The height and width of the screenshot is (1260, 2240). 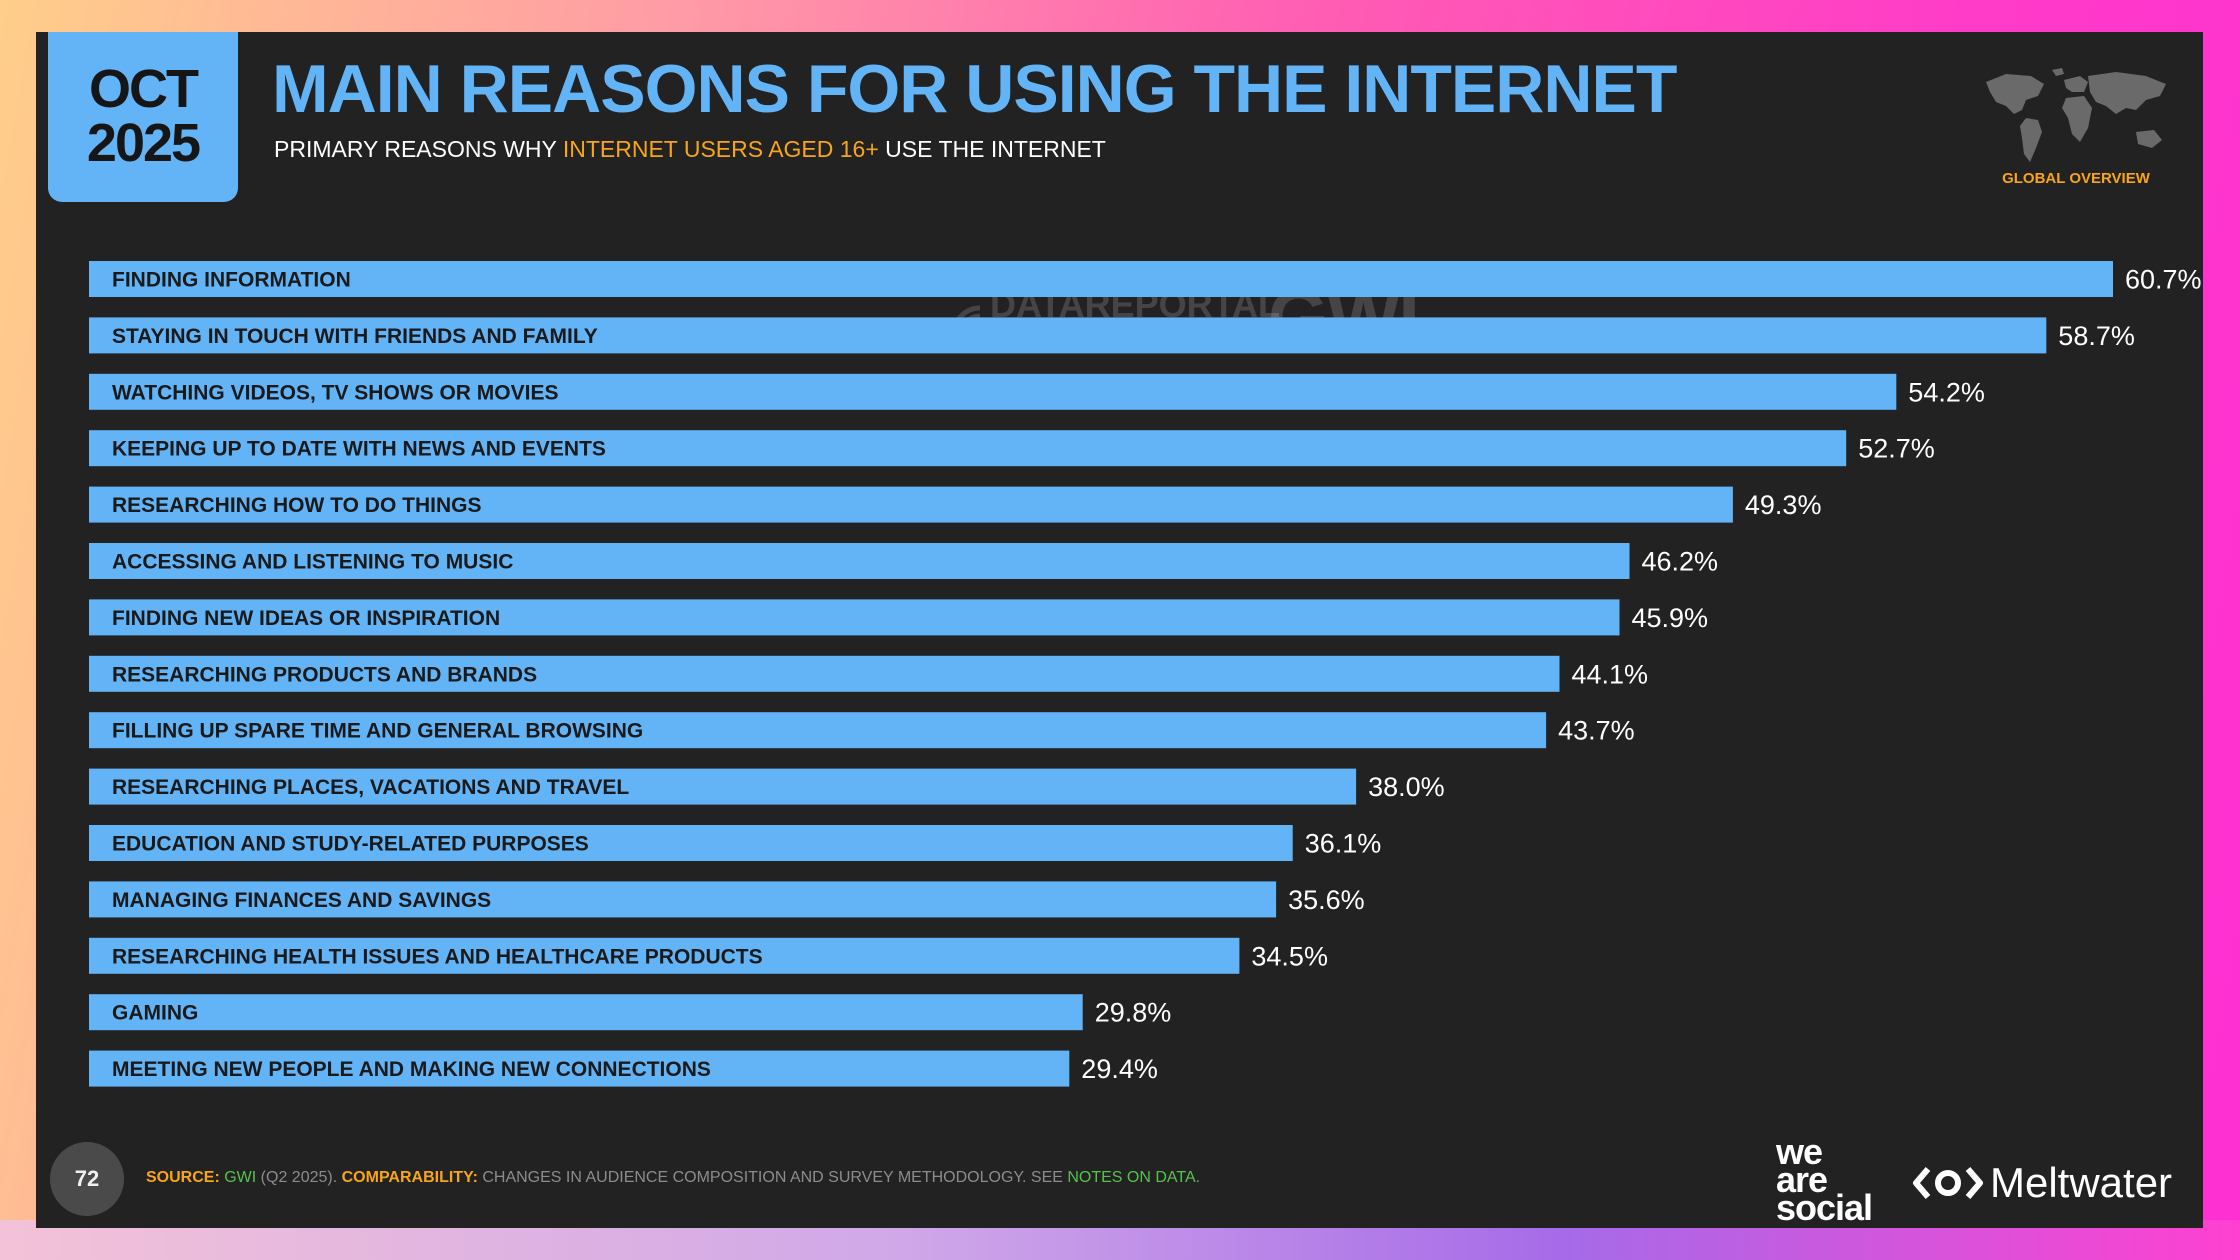 I want to click on bar-value-label: 36.1%, so click(x=1343, y=844).